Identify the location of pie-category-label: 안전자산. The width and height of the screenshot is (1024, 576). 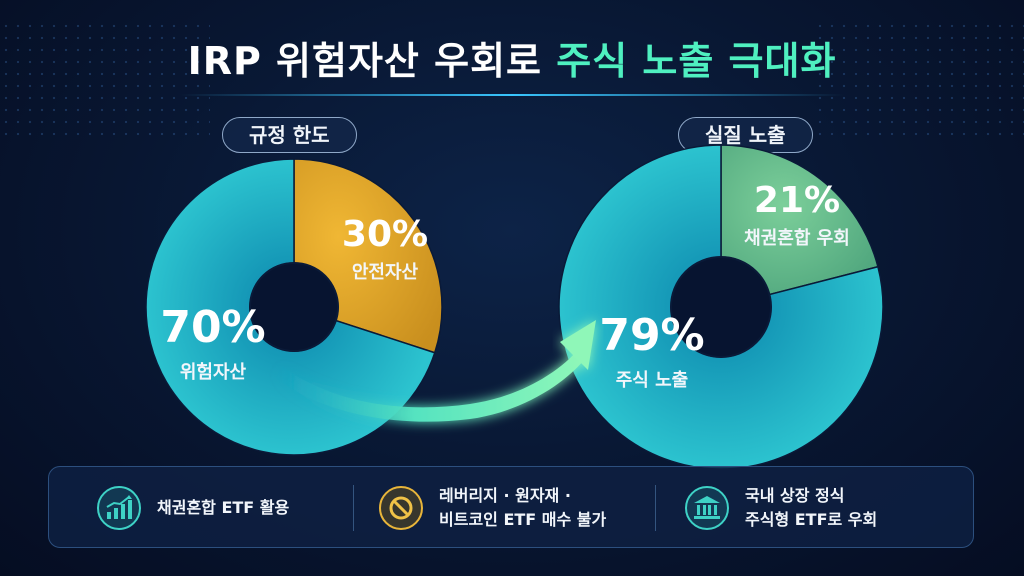
(385, 272).